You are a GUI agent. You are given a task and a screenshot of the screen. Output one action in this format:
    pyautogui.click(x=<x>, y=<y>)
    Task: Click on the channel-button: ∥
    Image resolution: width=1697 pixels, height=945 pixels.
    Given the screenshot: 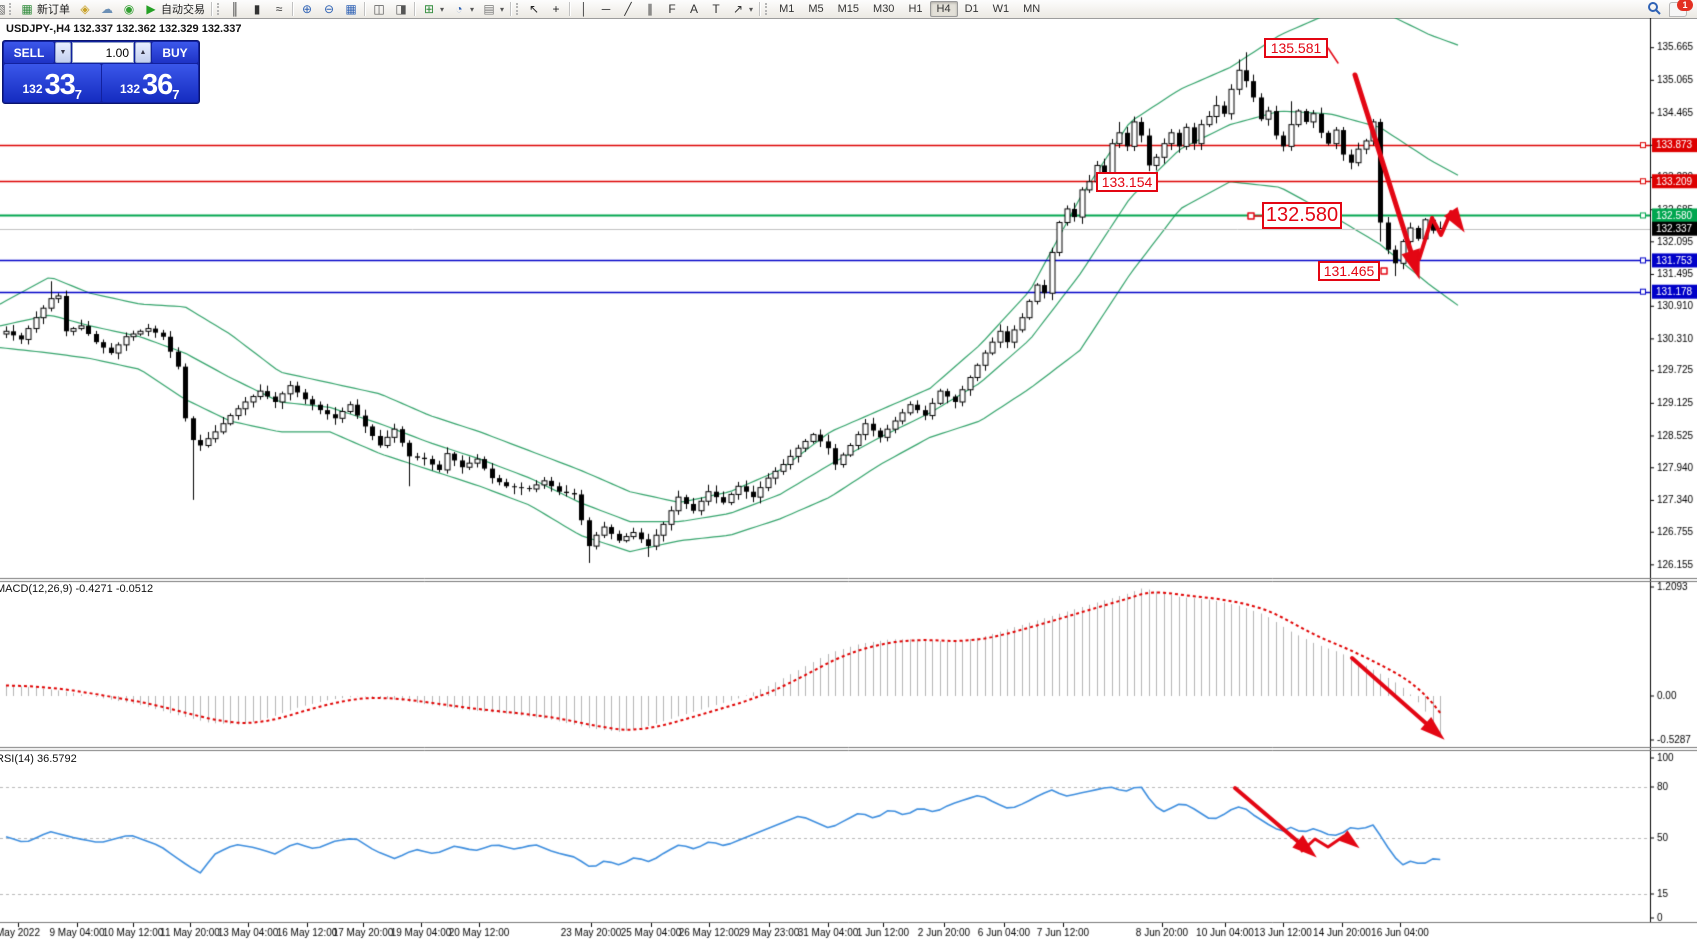 What is the action you would take?
    pyautogui.click(x=650, y=9)
    